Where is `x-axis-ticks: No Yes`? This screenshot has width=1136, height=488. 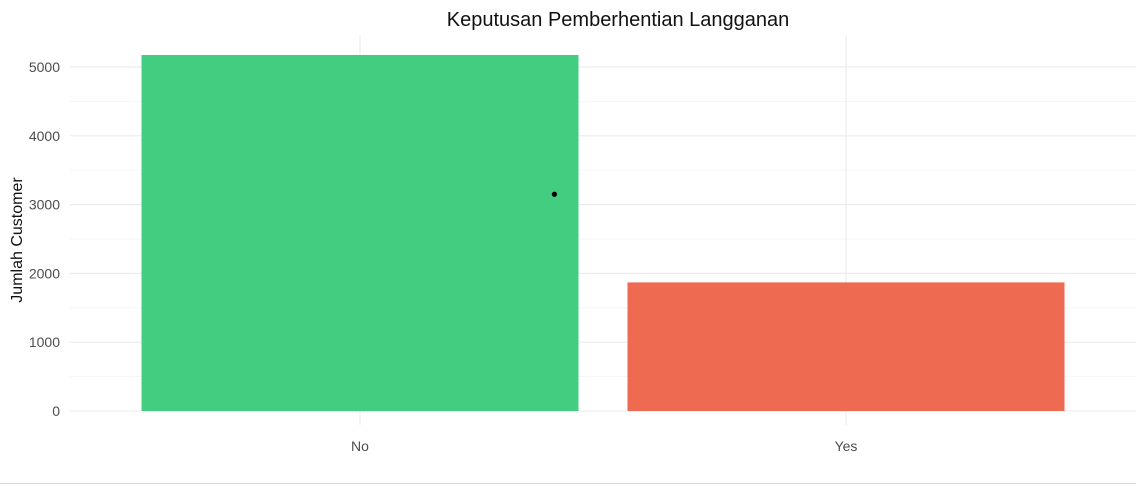 x-axis-ticks: No Yes is located at coordinates (604, 446).